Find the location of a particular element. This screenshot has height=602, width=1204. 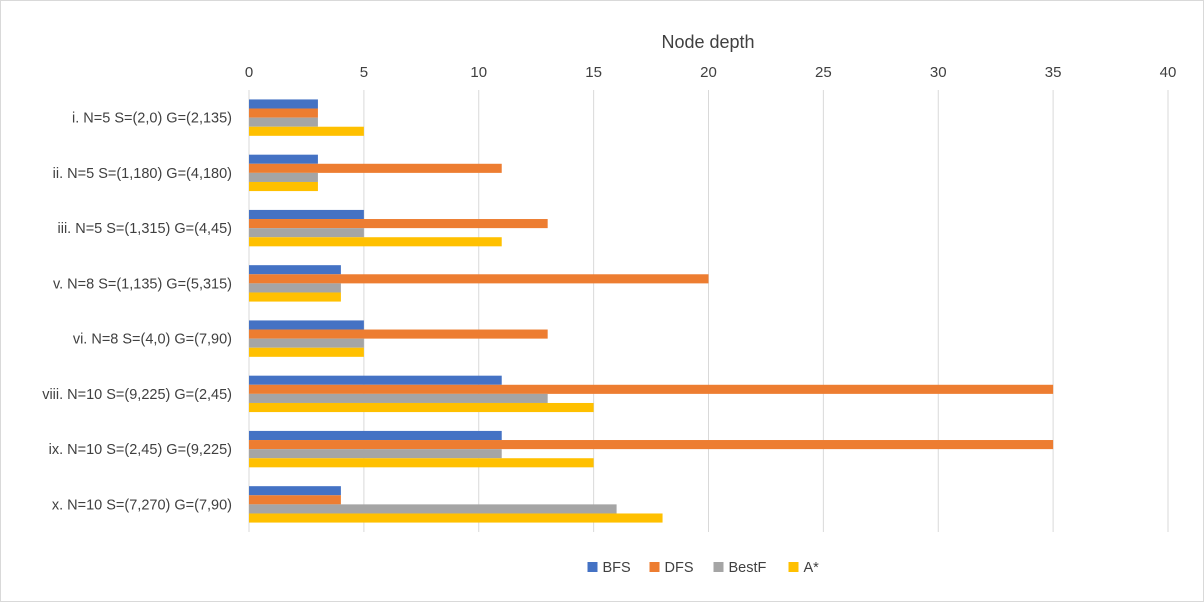

x-tick-labels: 0 5 10 15 20 25 30 35 40 is located at coordinates (711, 72).